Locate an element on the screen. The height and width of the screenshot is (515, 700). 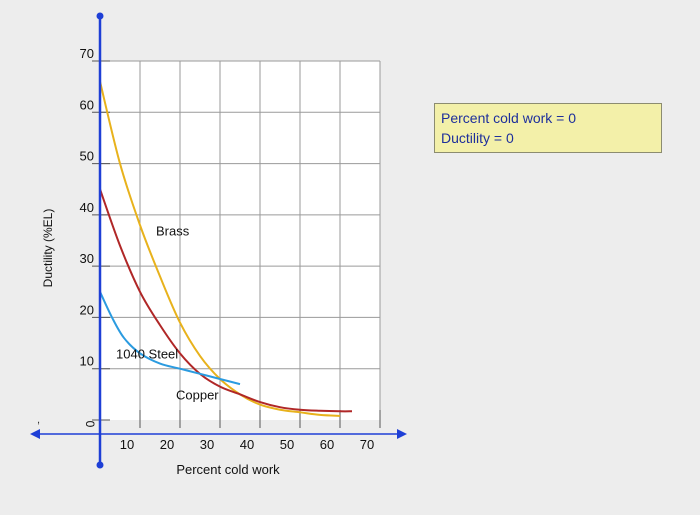
annotation-1040-steel: 1040 Steel is located at coordinates (147, 353).